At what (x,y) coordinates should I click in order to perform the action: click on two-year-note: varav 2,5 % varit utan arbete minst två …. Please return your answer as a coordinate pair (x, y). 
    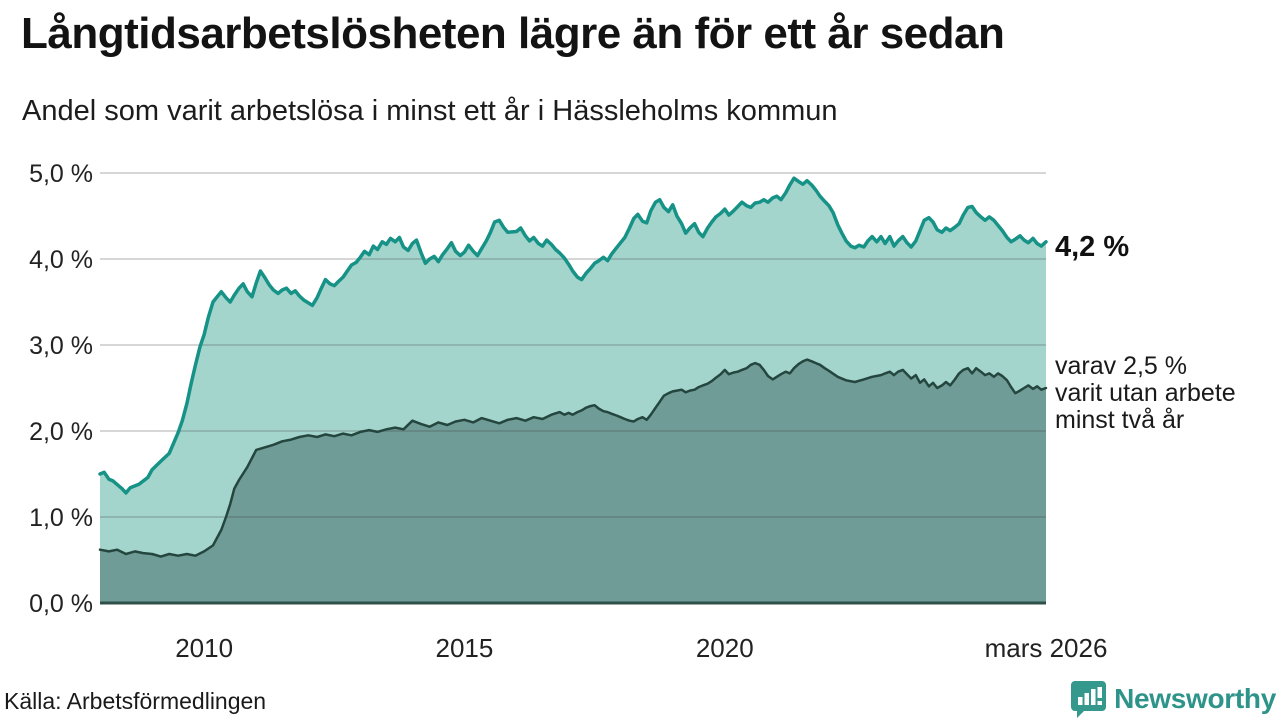
    Looking at the image, I should click on (1145, 393).